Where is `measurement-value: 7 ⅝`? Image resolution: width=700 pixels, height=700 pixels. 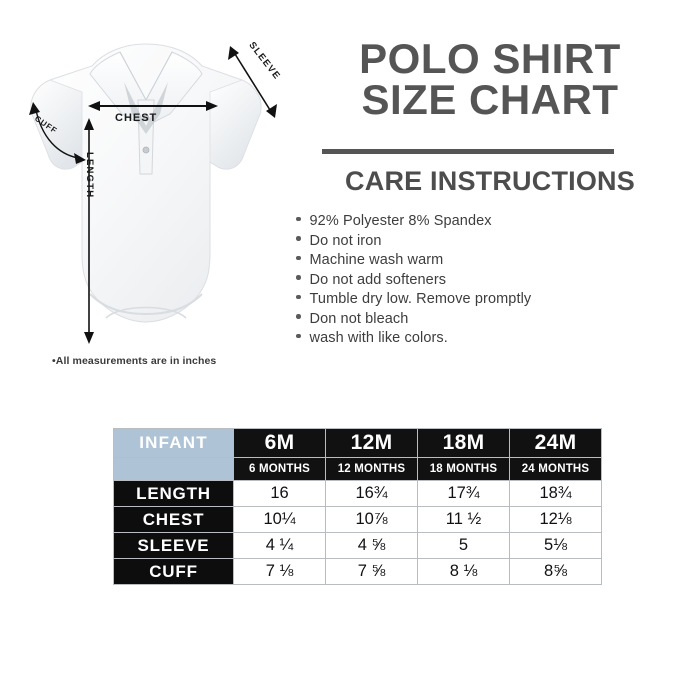
measurement-value: 7 ⅝ is located at coordinates (371, 571).